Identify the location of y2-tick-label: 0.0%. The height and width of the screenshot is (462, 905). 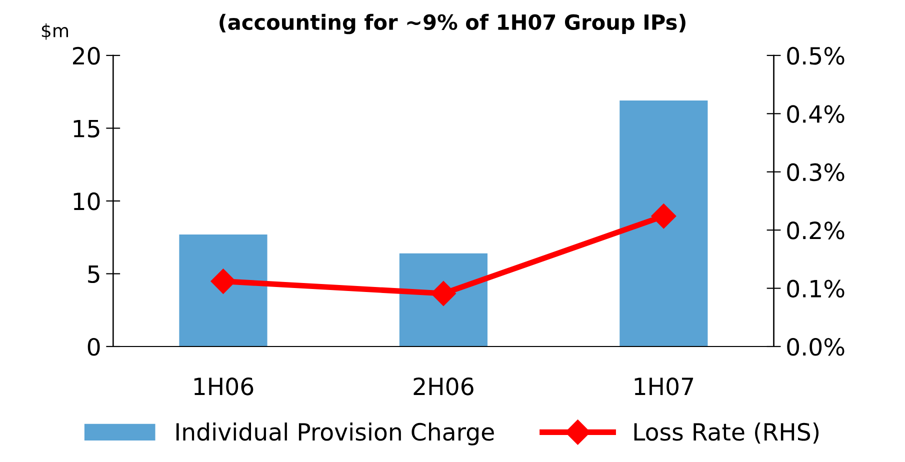
(815, 347).